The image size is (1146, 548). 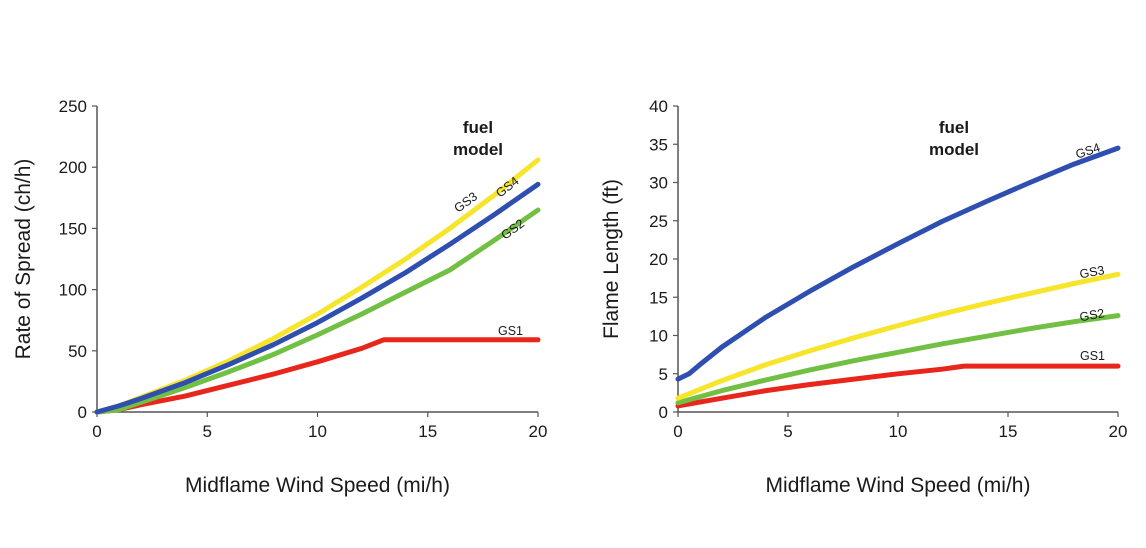 I want to click on y-tick-label: 50, so click(x=77, y=351).